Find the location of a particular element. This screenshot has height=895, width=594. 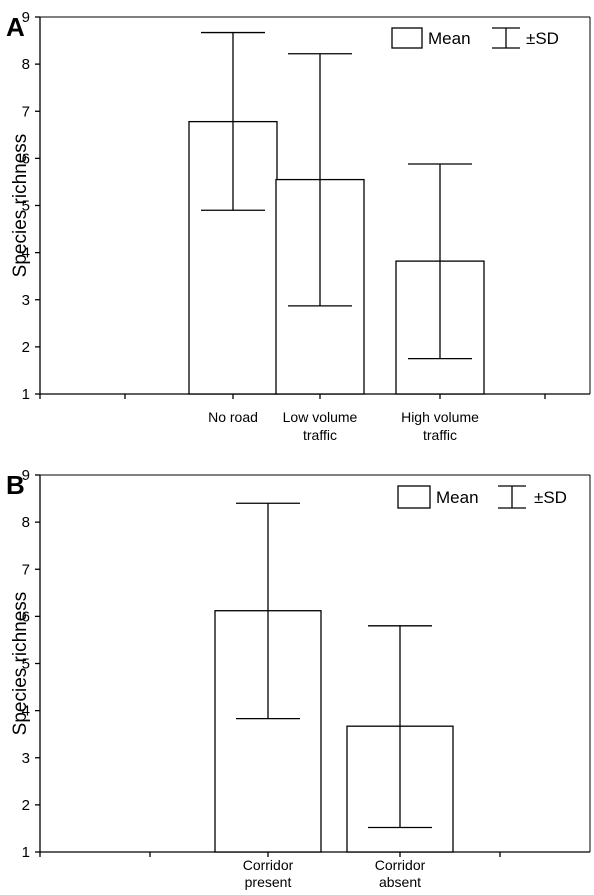

category-label: Corridor absent is located at coordinates (400, 873).